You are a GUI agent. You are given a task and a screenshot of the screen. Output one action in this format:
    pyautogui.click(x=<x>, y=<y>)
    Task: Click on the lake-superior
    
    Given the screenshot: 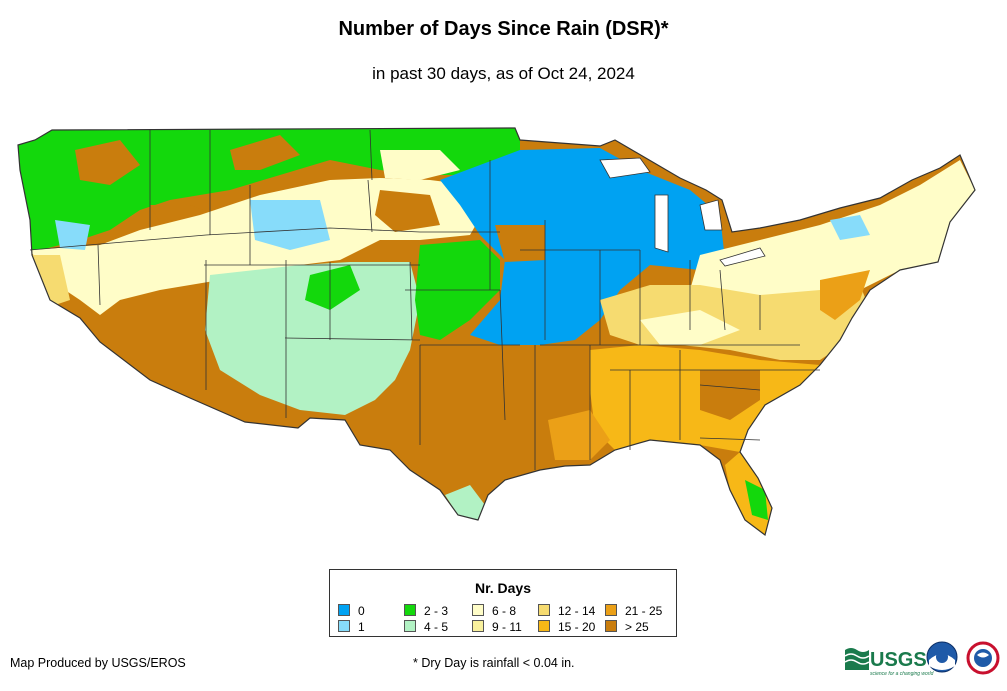 What is the action you would take?
    pyautogui.click(x=625, y=168)
    